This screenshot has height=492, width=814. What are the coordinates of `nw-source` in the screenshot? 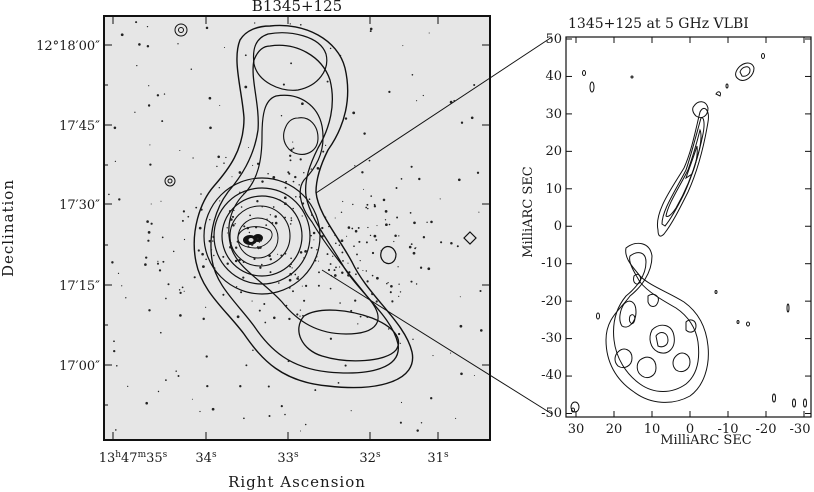 It's located at (181, 30).